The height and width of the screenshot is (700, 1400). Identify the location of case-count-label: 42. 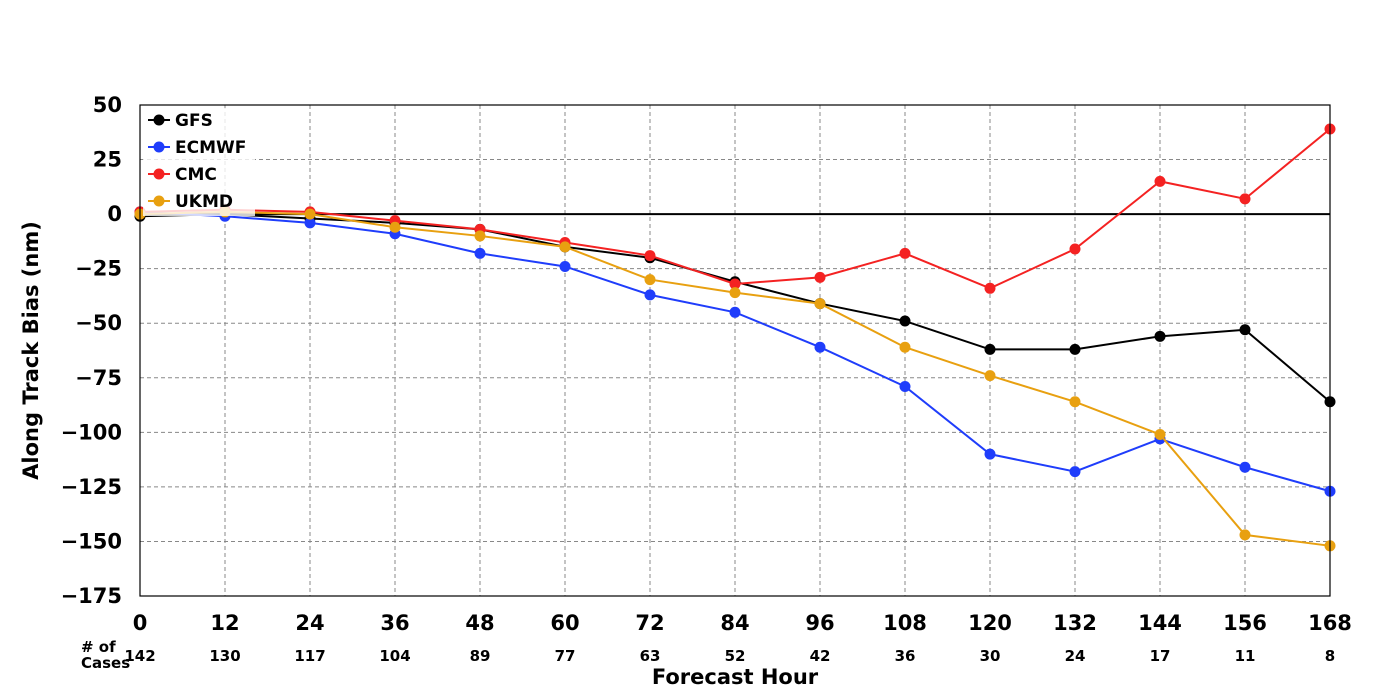
(820, 656).